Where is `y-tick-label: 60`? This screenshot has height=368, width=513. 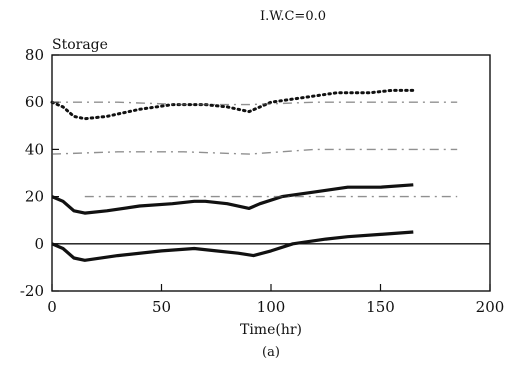
y-tick-label: 60 is located at coordinates (34, 102).